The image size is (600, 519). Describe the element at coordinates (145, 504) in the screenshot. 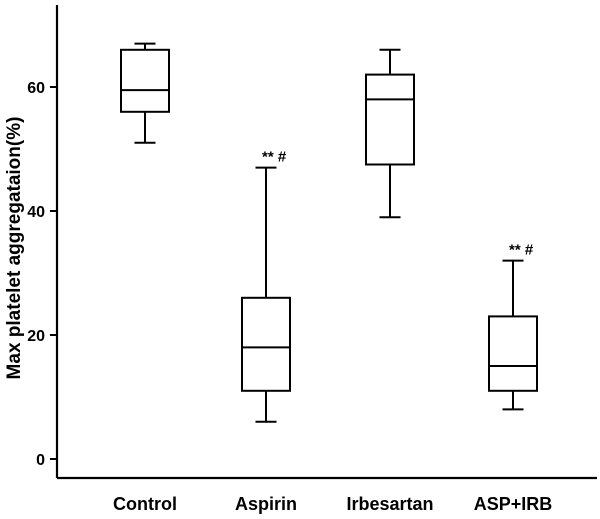

I see `category-label: Control` at that location.